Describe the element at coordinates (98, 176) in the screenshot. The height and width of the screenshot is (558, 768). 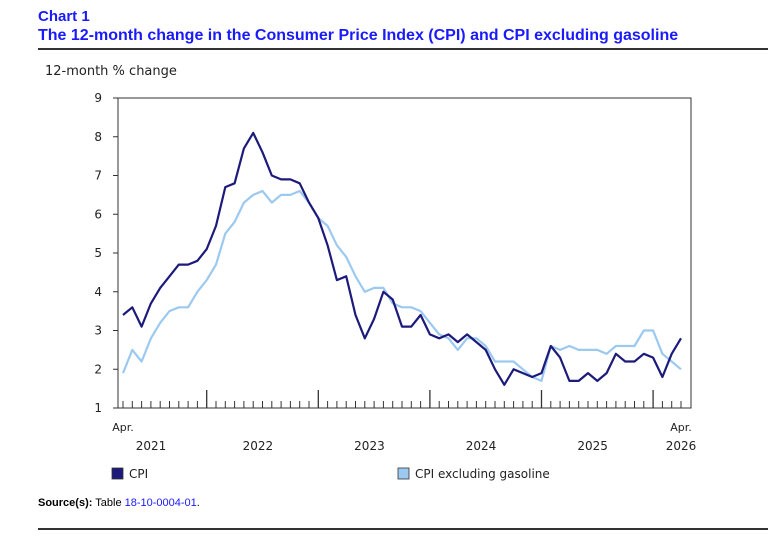
I see `y-tick-label: 7` at that location.